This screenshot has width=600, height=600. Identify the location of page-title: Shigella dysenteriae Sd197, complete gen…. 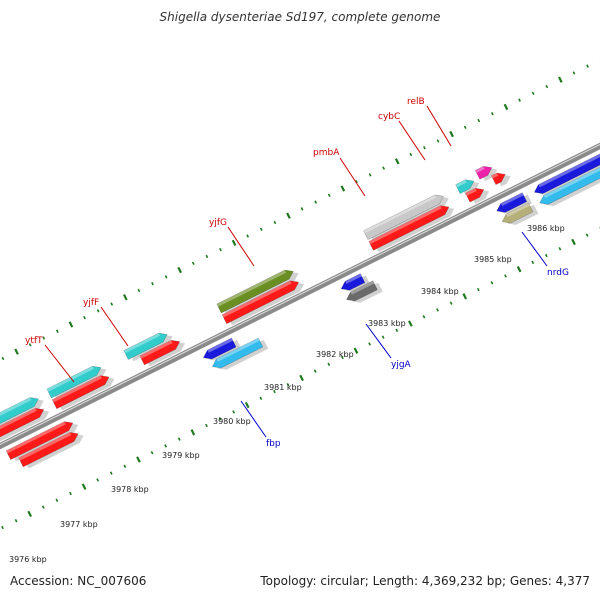
(300, 17).